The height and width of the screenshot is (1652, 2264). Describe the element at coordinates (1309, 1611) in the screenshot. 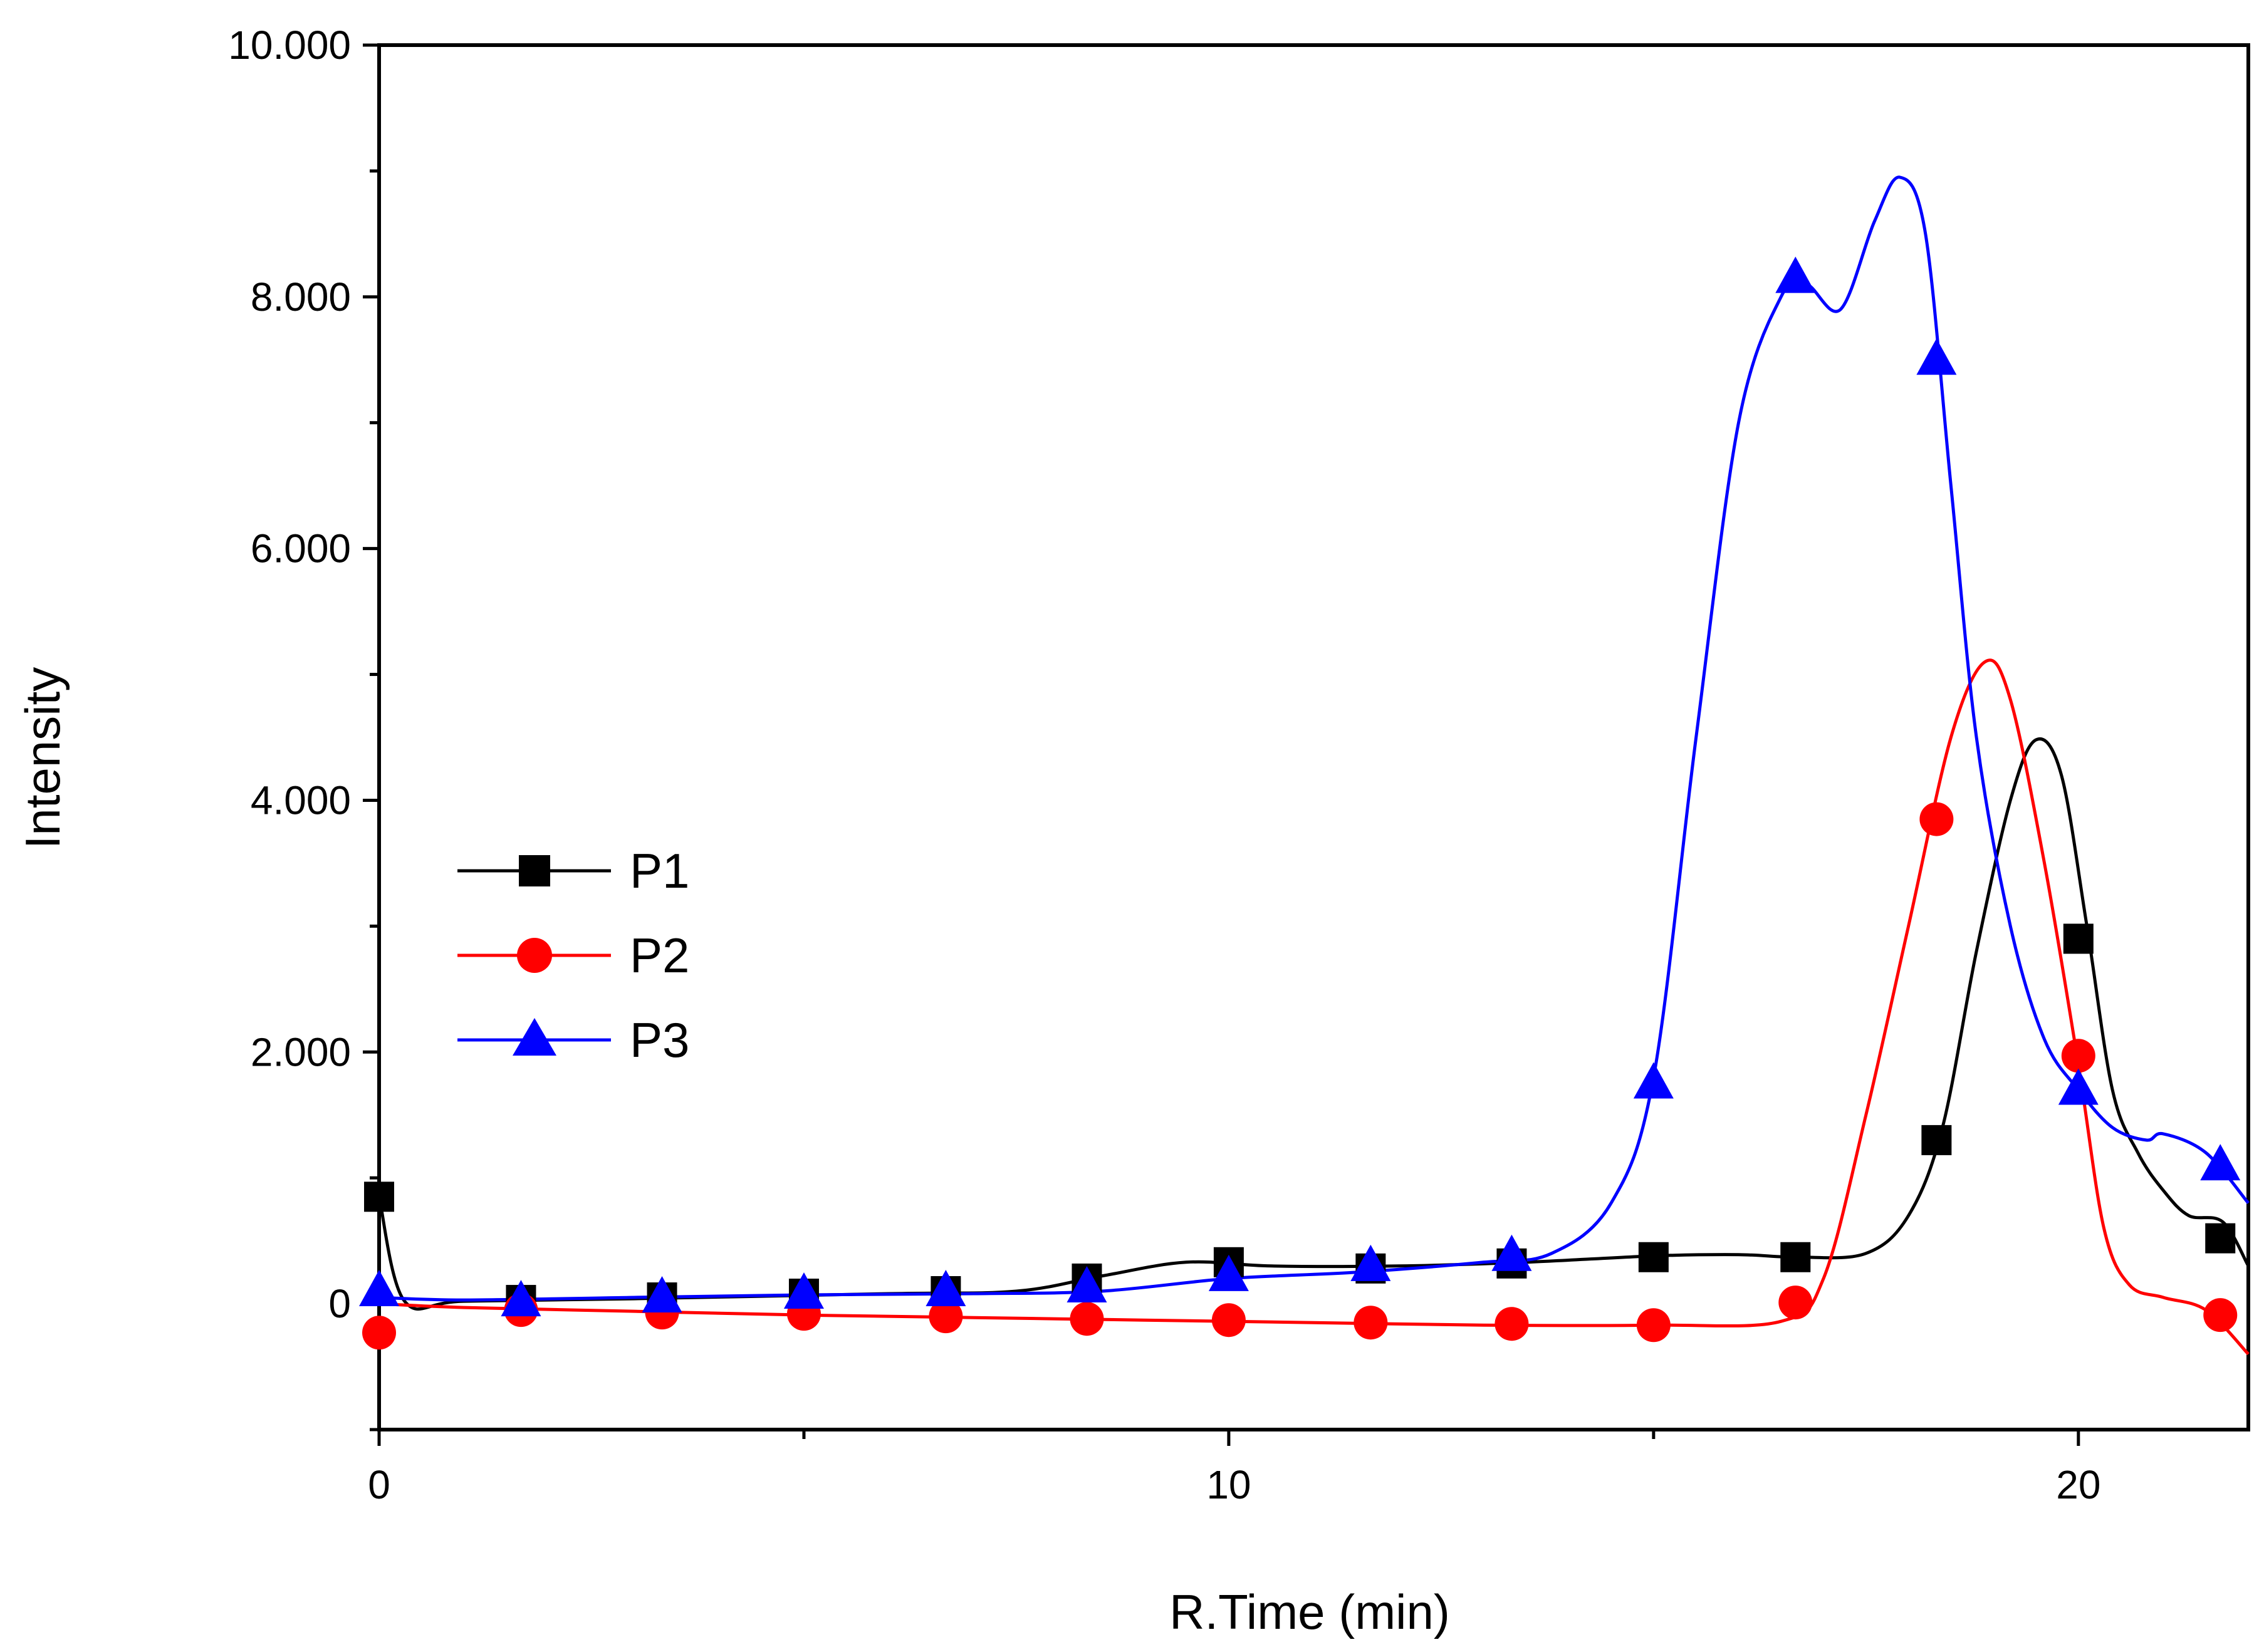

I see `x-axis-title: R.Time (min)` at that location.